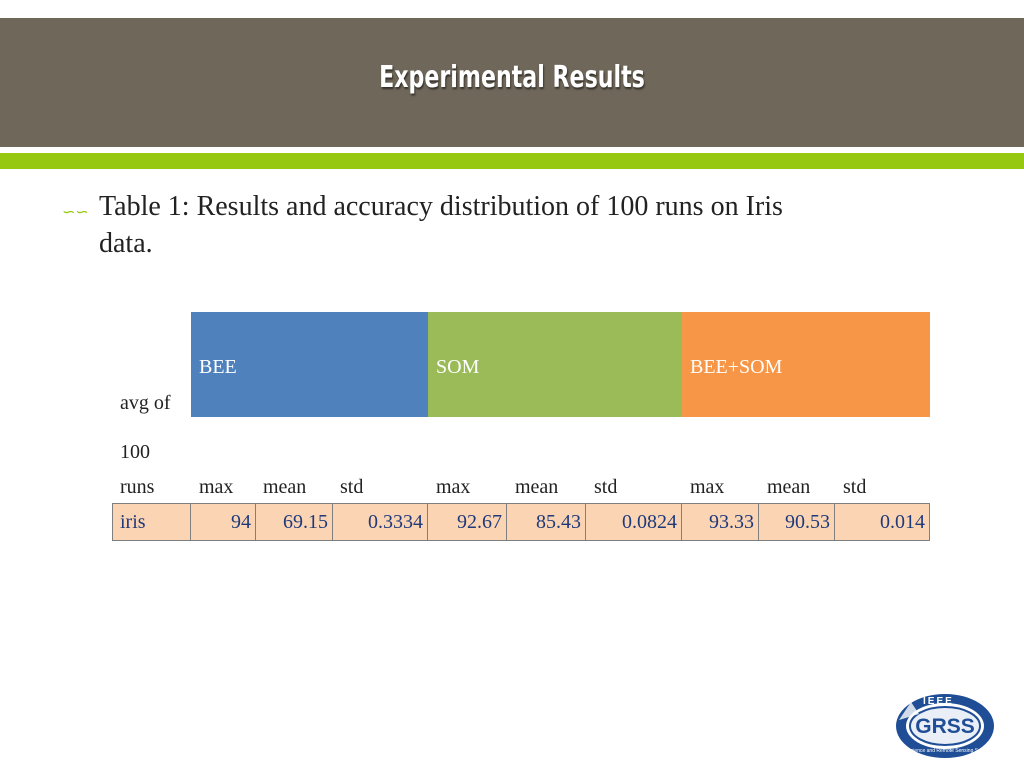 This screenshot has width=1024, height=768. I want to click on group-header-bee-som: BEE+SOM, so click(806, 364).